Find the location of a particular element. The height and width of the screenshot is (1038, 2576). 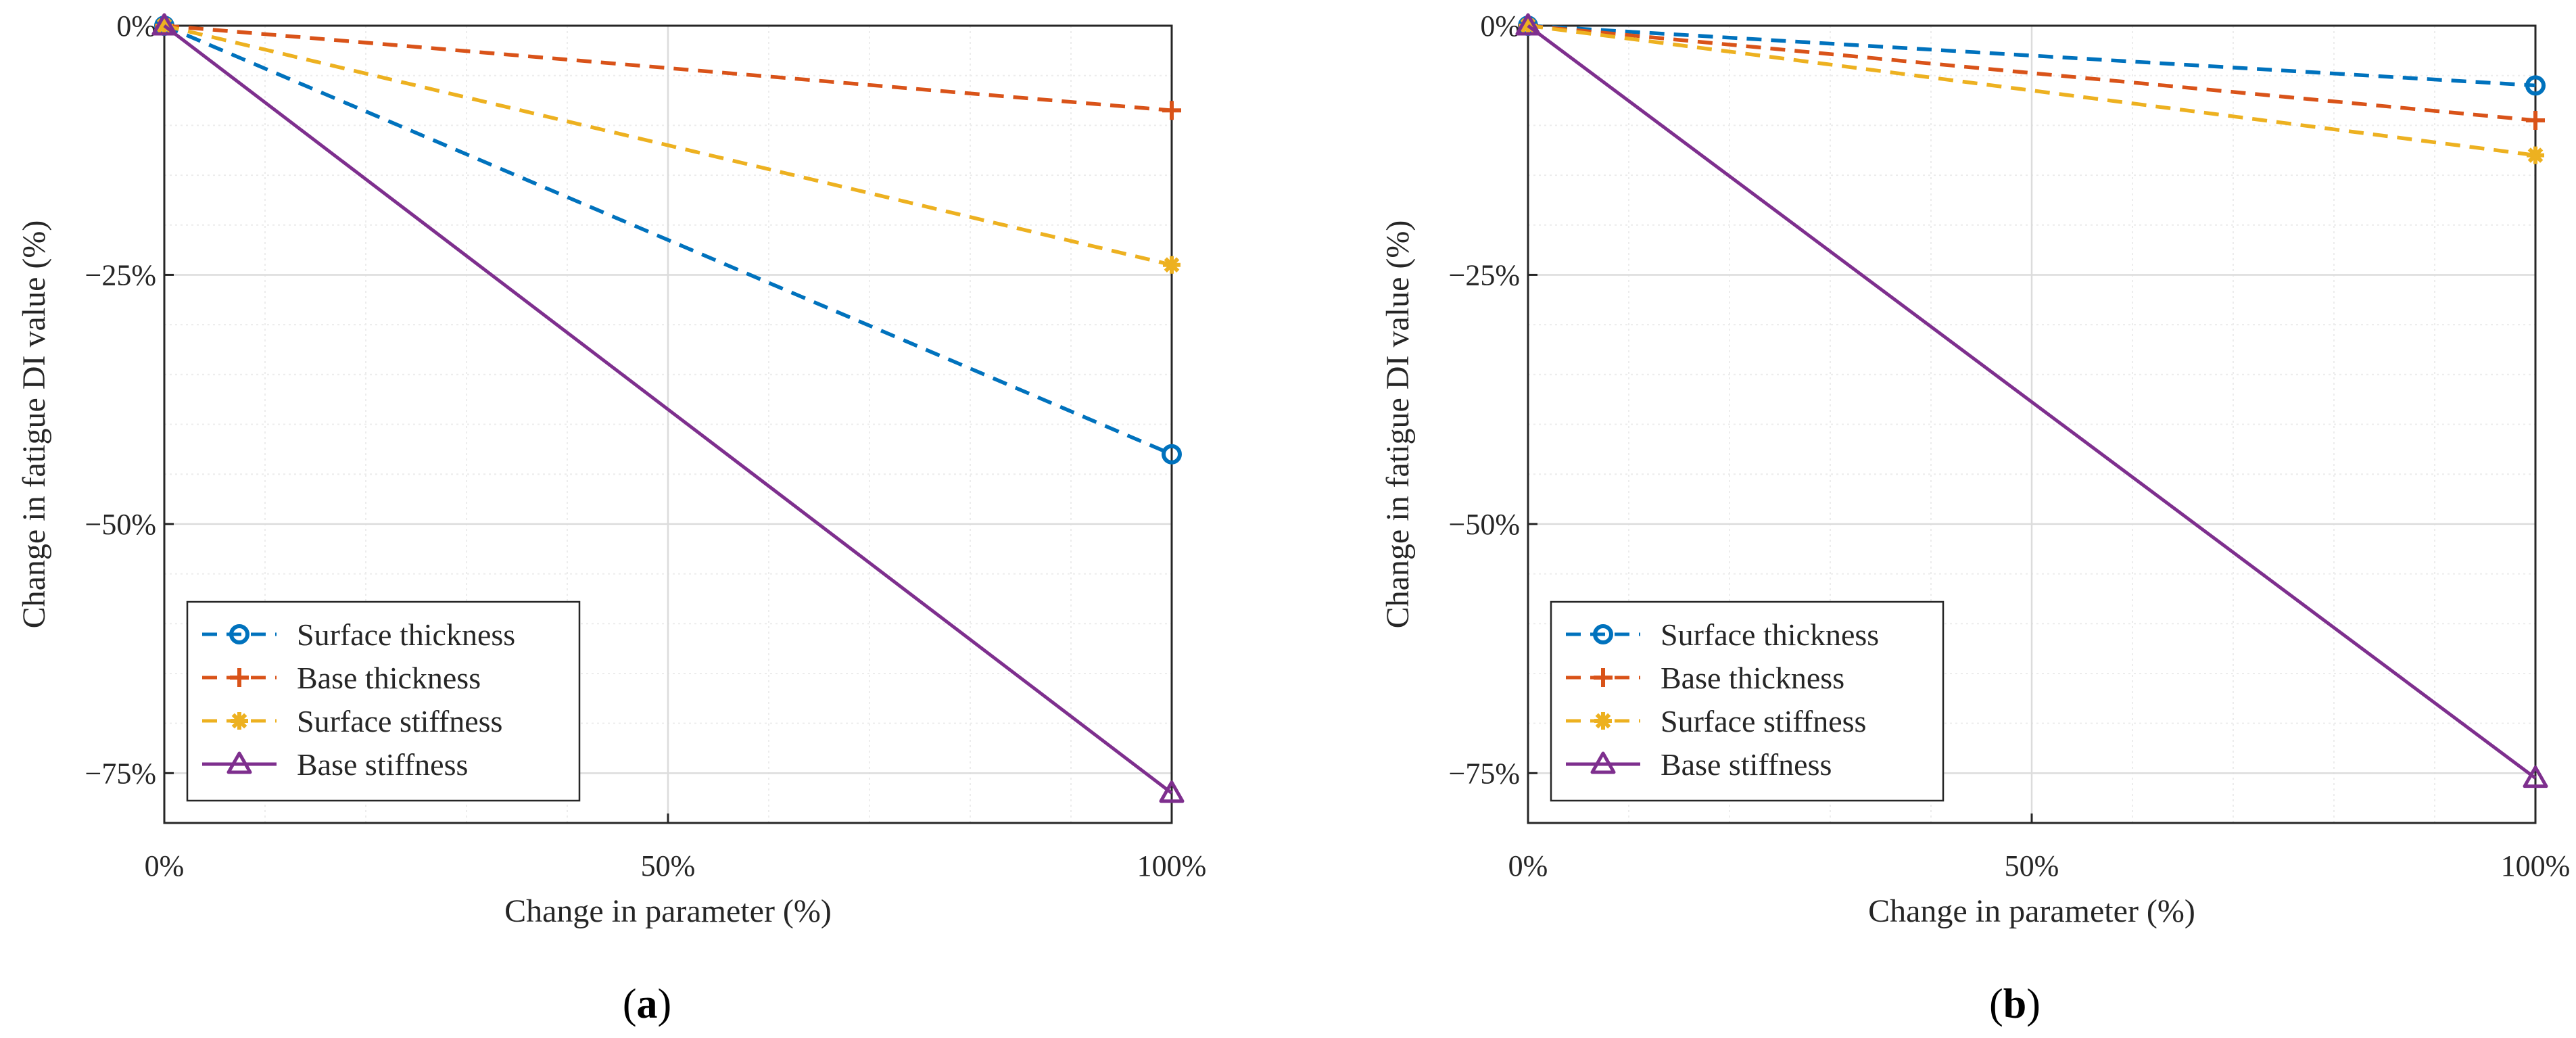

panel-caption: (b) is located at coordinates (2015, 1004).